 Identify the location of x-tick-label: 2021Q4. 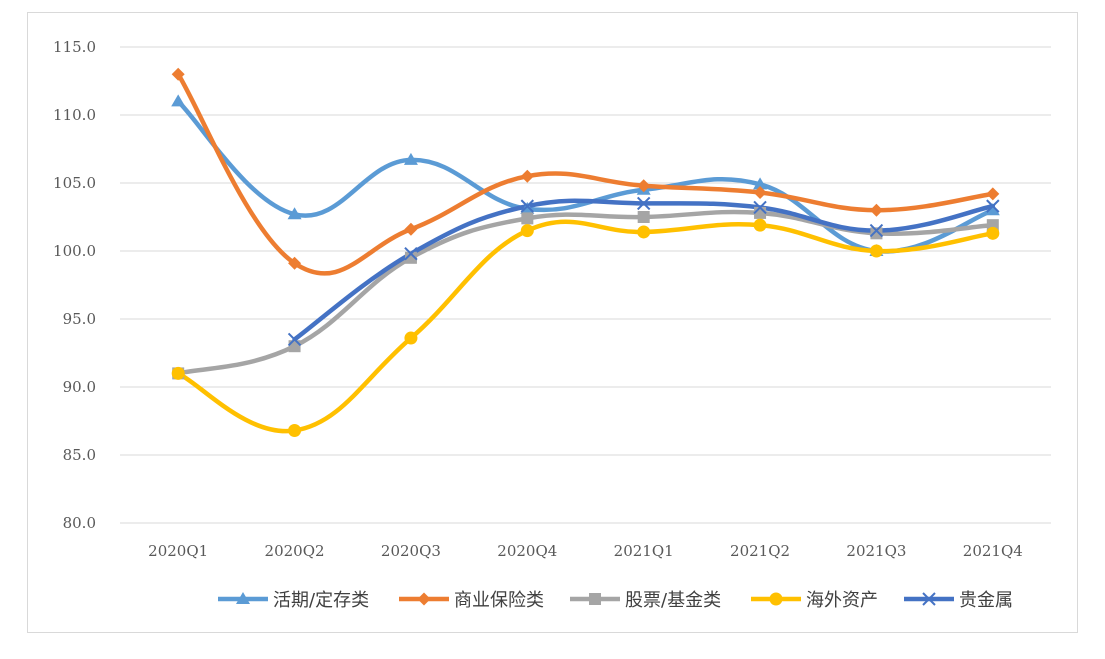
(993, 551).